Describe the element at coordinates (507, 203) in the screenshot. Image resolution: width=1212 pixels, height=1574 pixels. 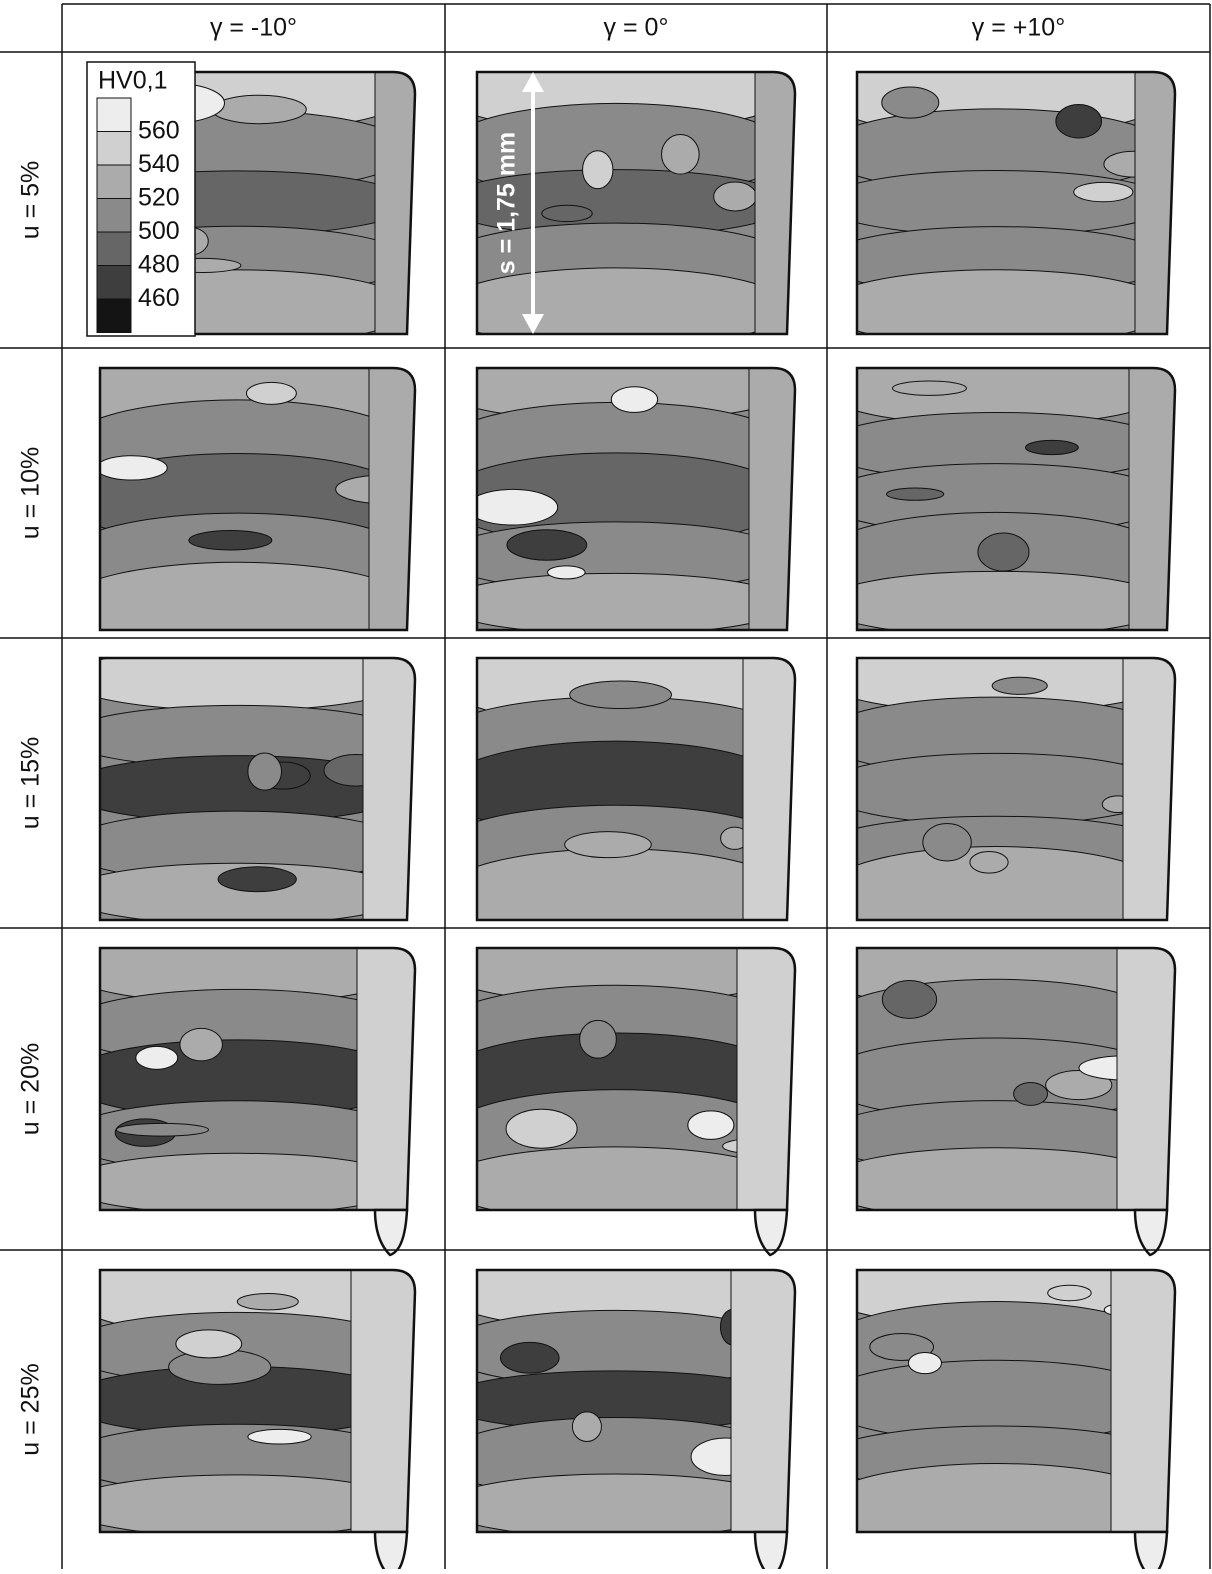
I see `annotation: s = 1,75 mm` at that location.